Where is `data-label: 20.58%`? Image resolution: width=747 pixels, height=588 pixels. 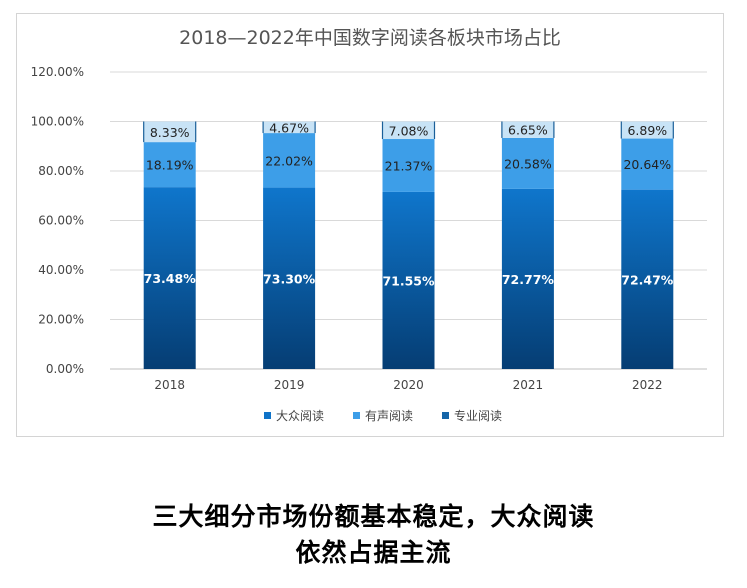
data-label: 20.58% is located at coordinates (528, 163).